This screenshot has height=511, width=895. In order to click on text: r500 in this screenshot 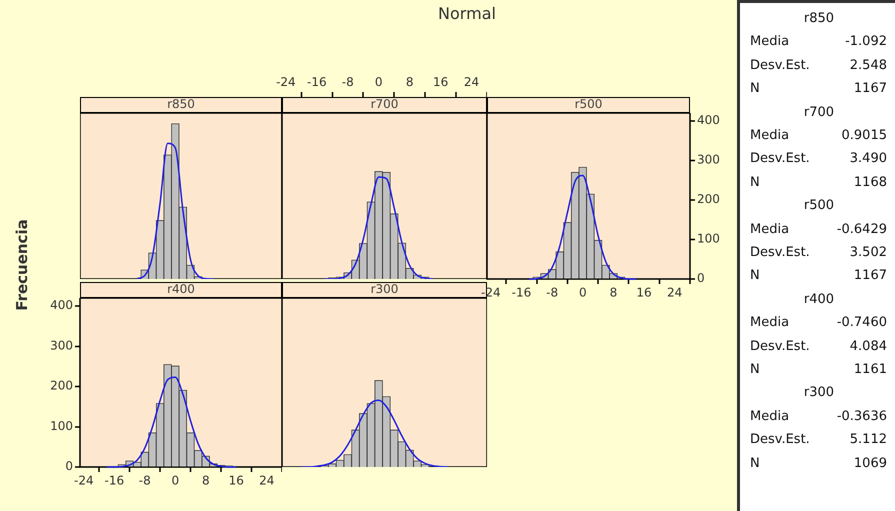, I will do `click(819, 206)`.